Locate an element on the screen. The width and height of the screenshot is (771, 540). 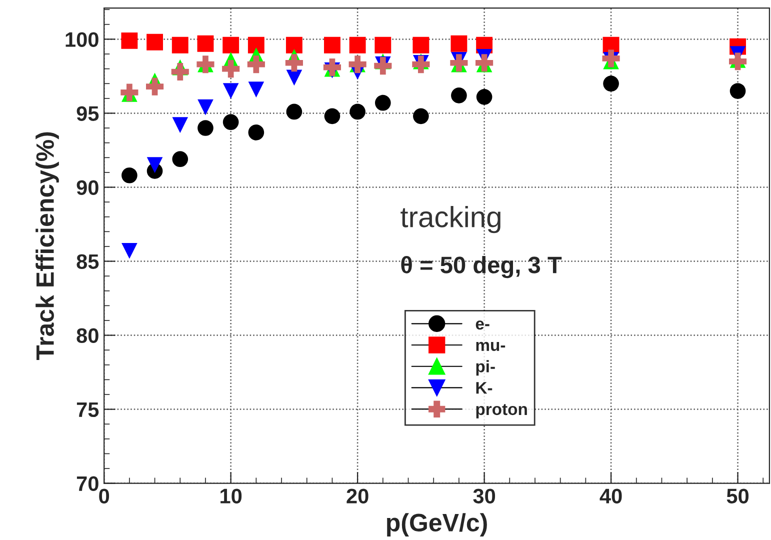
x-tick-label: 10 is located at coordinates (231, 496).